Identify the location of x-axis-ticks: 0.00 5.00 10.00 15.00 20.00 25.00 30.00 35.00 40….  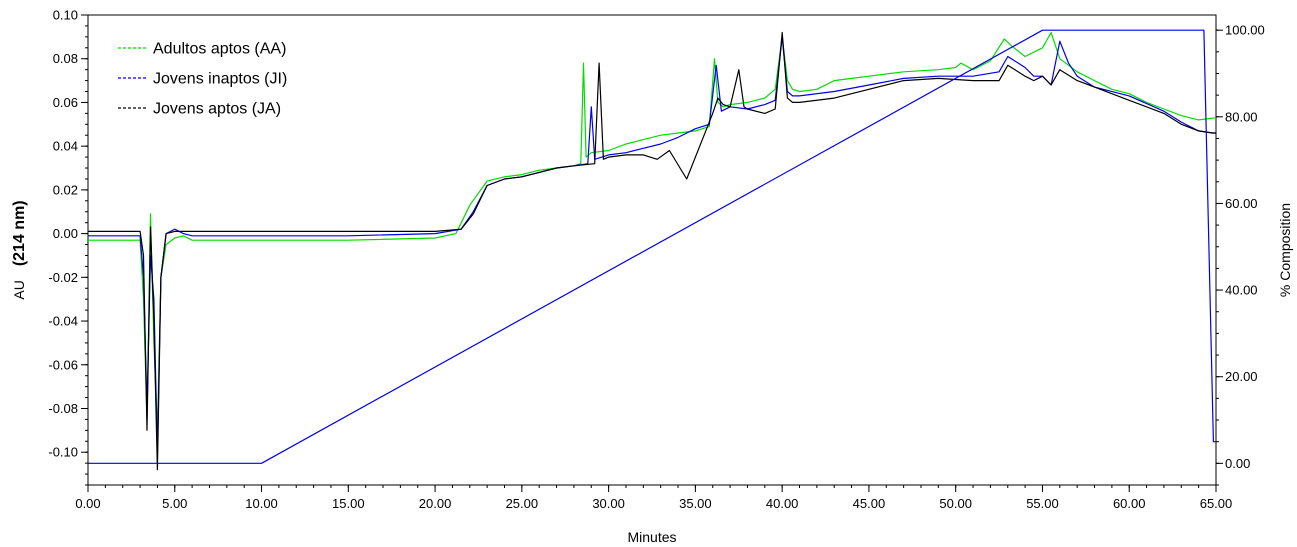
(653, 498).